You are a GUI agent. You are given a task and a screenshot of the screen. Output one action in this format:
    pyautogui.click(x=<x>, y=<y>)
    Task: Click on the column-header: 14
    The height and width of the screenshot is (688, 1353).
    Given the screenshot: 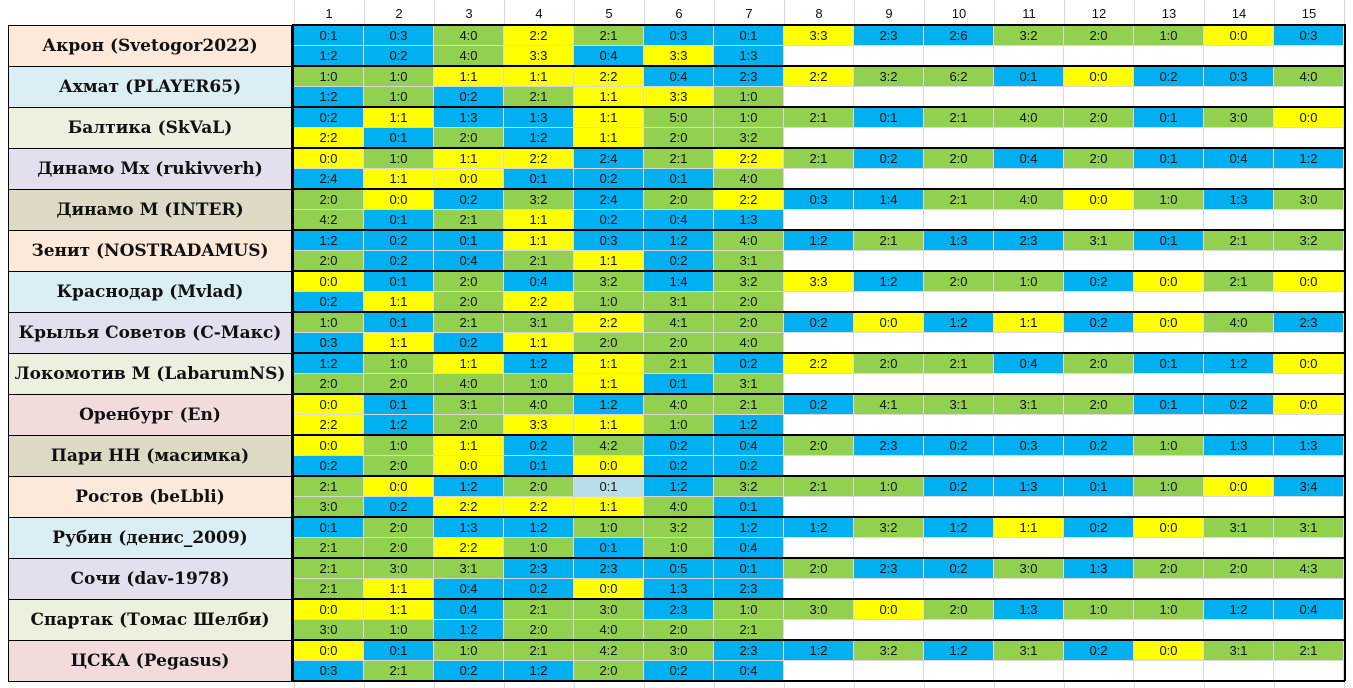 What is the action you would take?
    pyautogui.click(x=1239, y=13)
    